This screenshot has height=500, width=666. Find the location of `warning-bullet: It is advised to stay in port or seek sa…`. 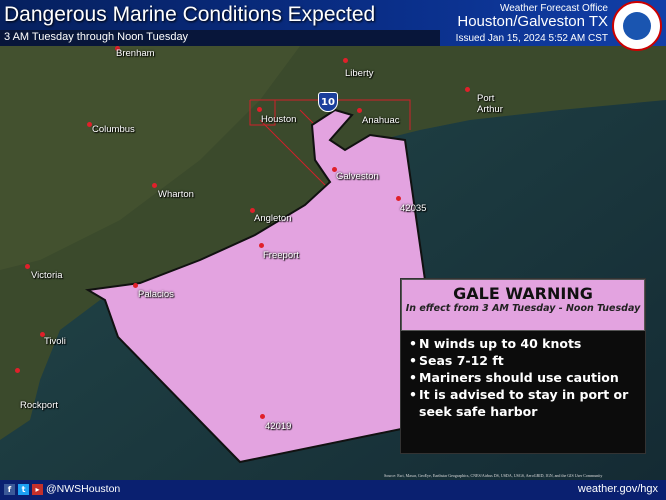

warning-bullet: It is advised to stay in port or seek sa… is located at coordinates (524, 403).